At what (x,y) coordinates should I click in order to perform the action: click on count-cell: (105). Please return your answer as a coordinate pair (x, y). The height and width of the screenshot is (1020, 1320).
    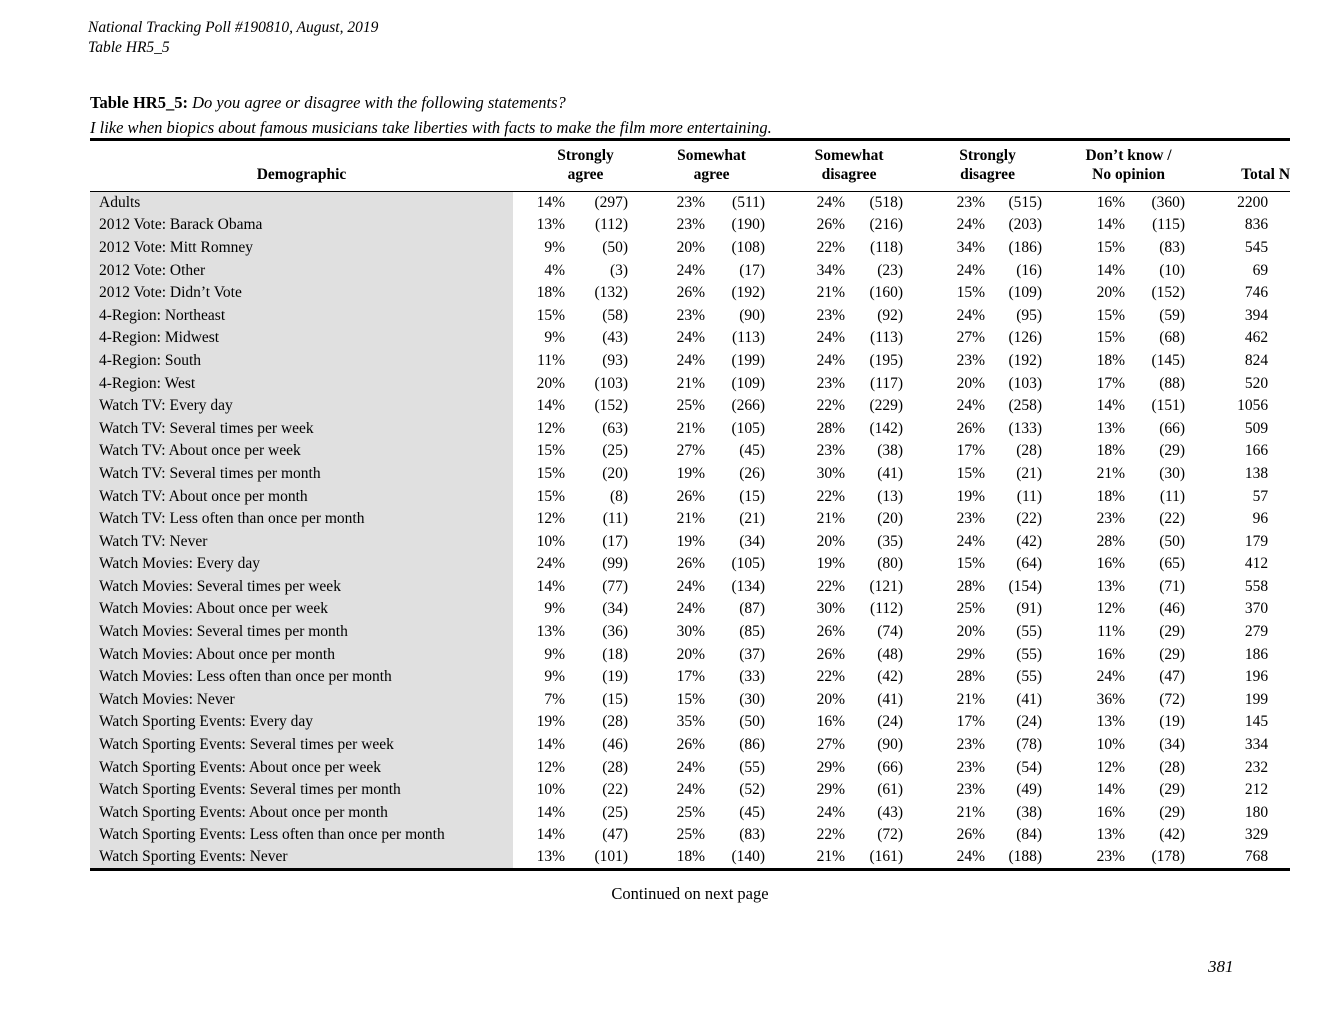
    Looking at the image, I should click on (748, 428).